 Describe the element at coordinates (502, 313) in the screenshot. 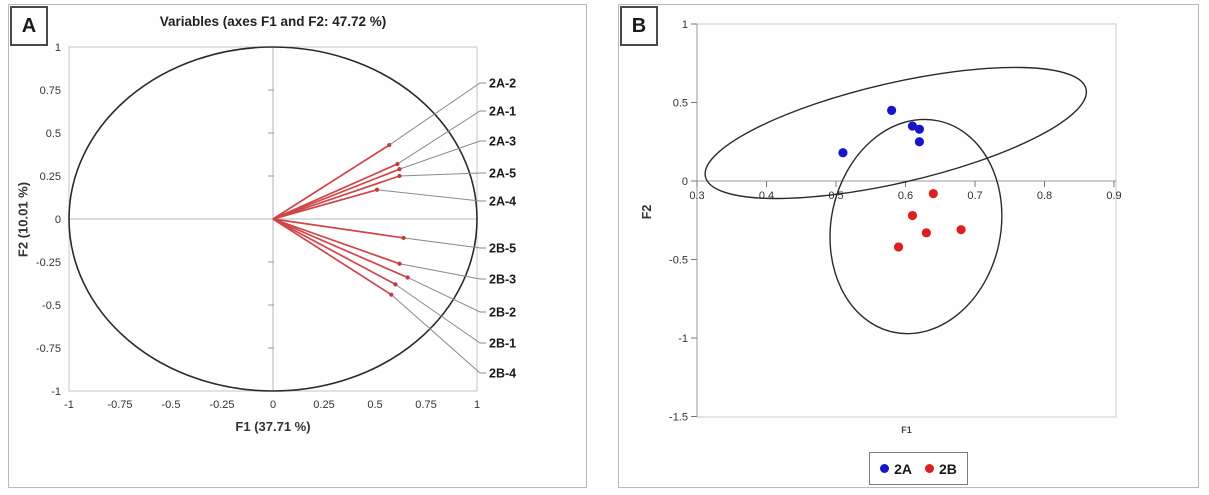

I see `vector-label: 2B-2` at that location.